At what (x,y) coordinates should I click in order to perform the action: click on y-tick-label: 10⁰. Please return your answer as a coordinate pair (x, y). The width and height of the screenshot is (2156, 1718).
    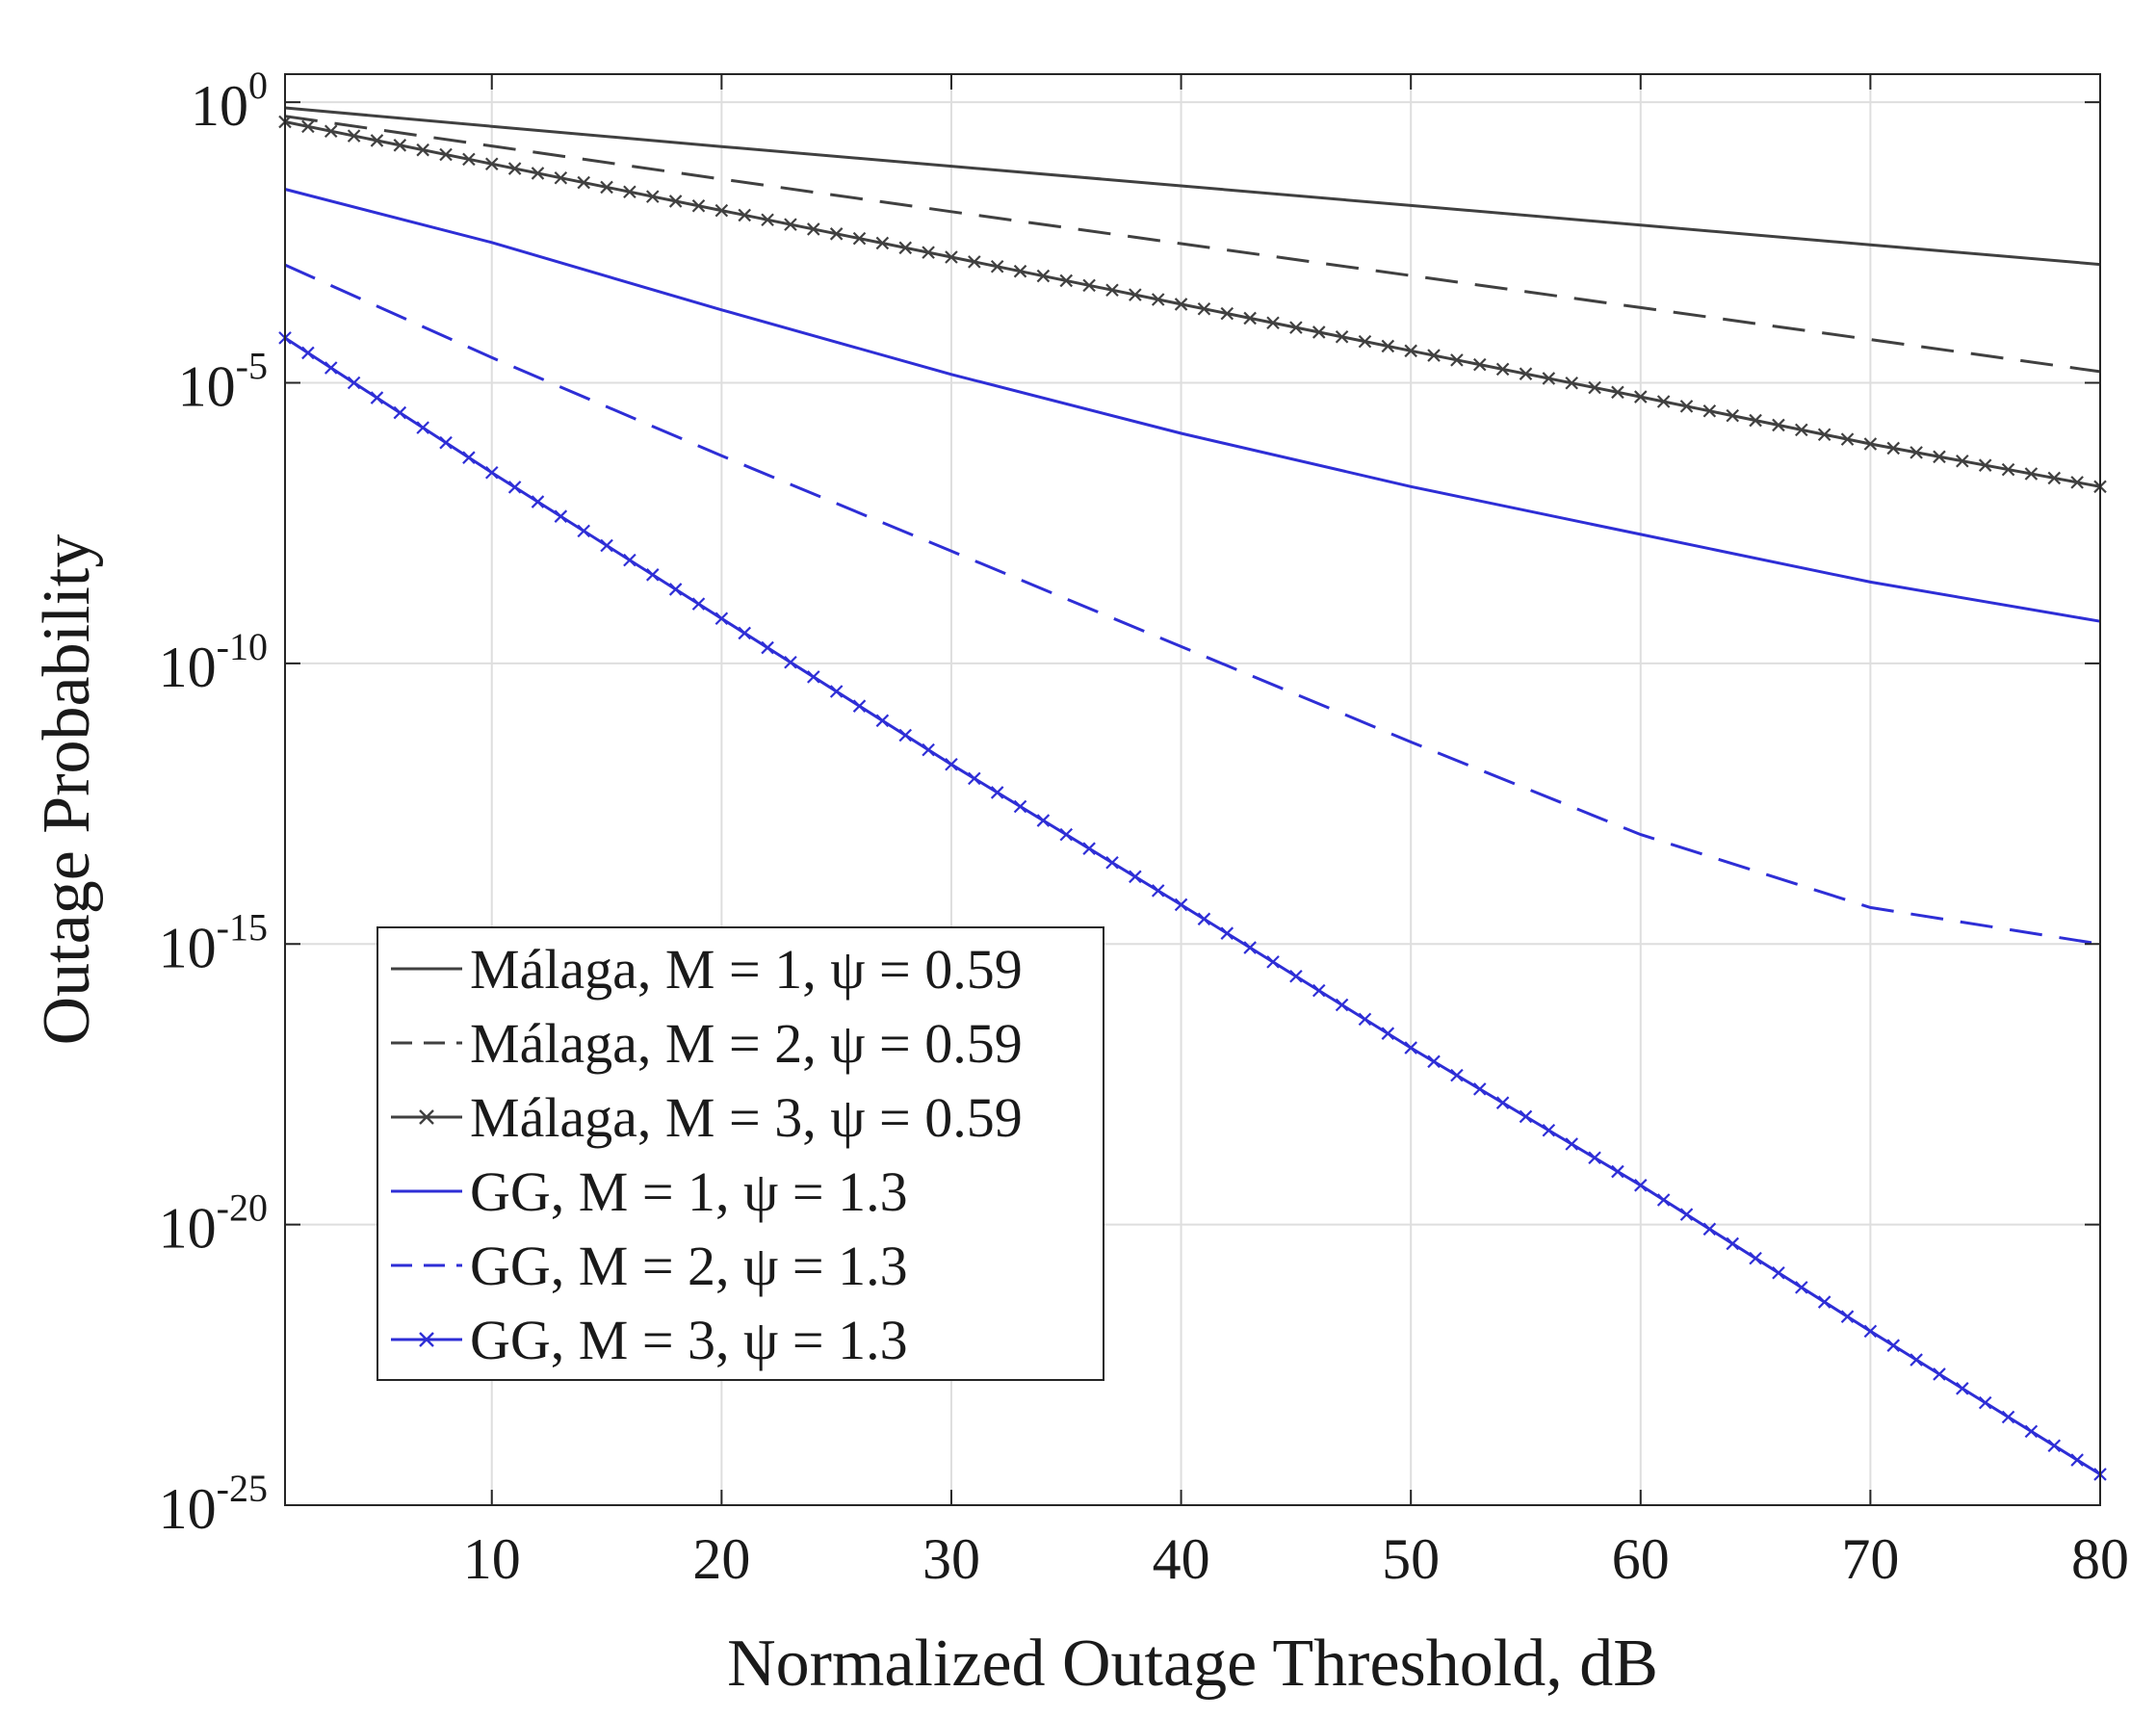
    Looking at the image, I should click on (229, 101).